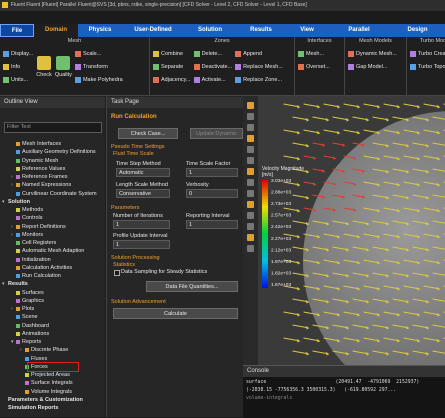  Describe the element at coordinates (52, 177) in the screenshot. I see `tree-item: › Reference Frames` at that location.